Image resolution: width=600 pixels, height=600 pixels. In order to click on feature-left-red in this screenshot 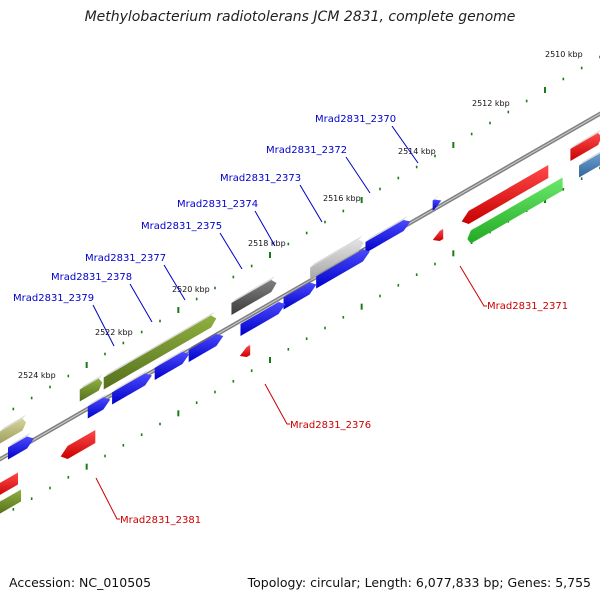, I will do `click(9, 483)`.